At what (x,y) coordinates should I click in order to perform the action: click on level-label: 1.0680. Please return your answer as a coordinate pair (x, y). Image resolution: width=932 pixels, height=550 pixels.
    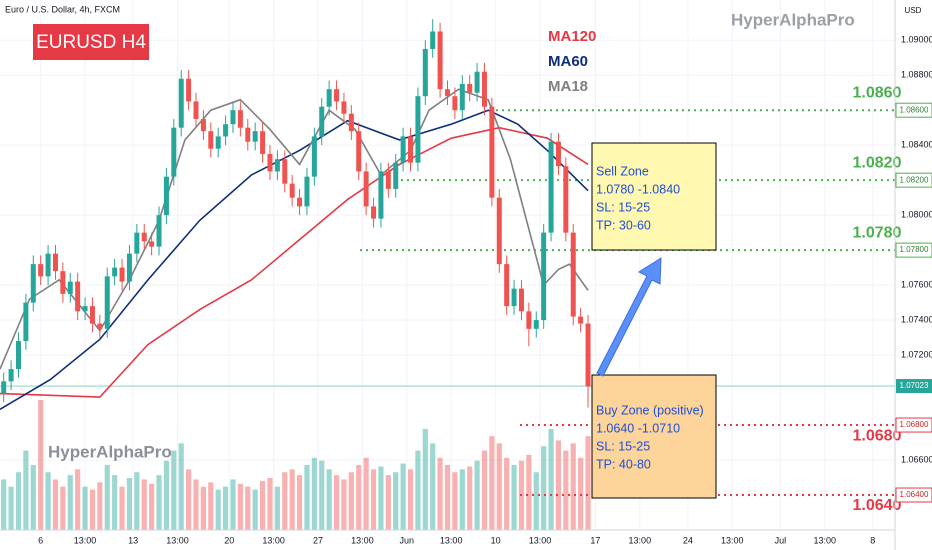
    Looking at the image, I should click on (877, 435).